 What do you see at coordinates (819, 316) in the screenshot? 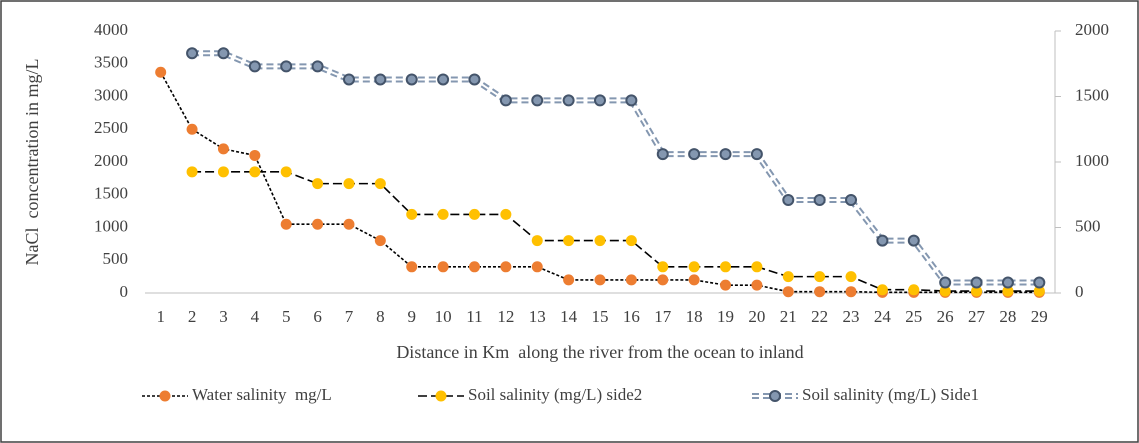
I see `x-tick-label: 22` at bounding box center [819, 316].